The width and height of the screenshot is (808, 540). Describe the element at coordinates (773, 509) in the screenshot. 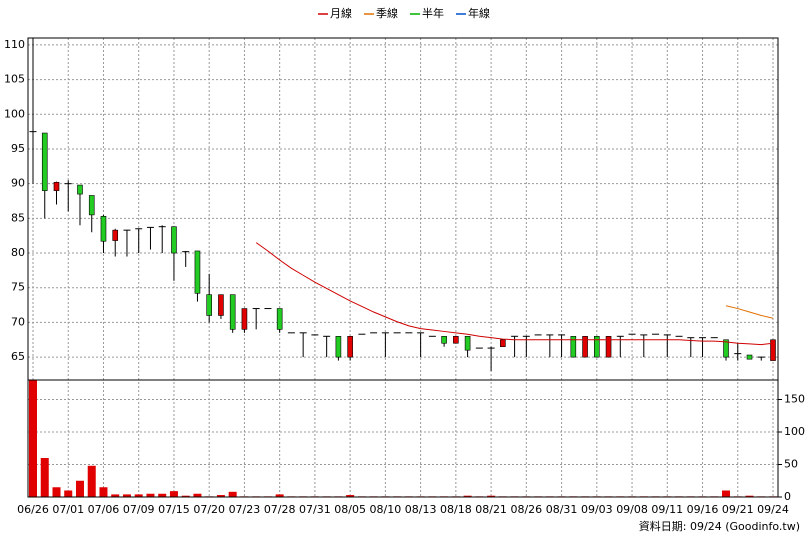

I see `x-tick-label: 09/24` at that location.